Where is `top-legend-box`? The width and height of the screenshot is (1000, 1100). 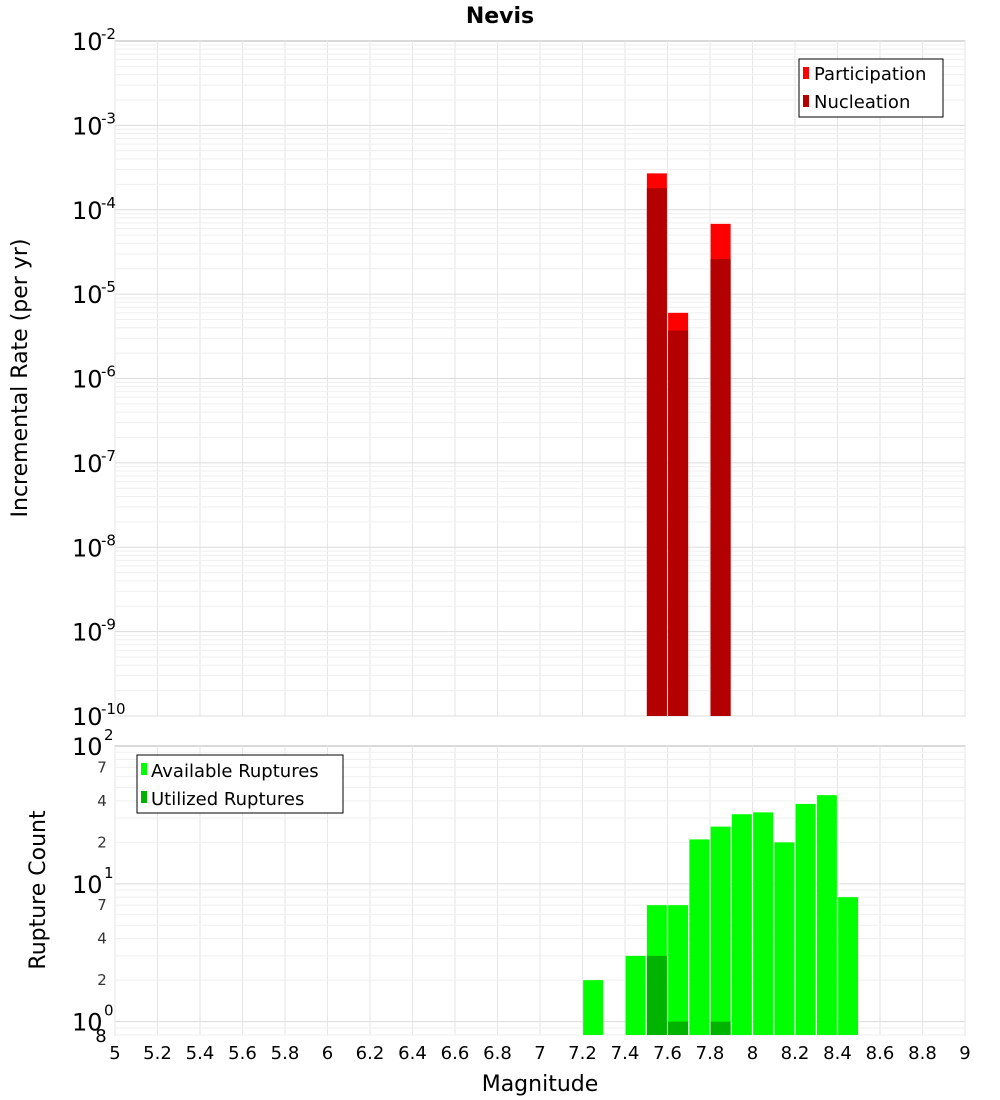 top-legend-box is located at coordinates (871, 88).